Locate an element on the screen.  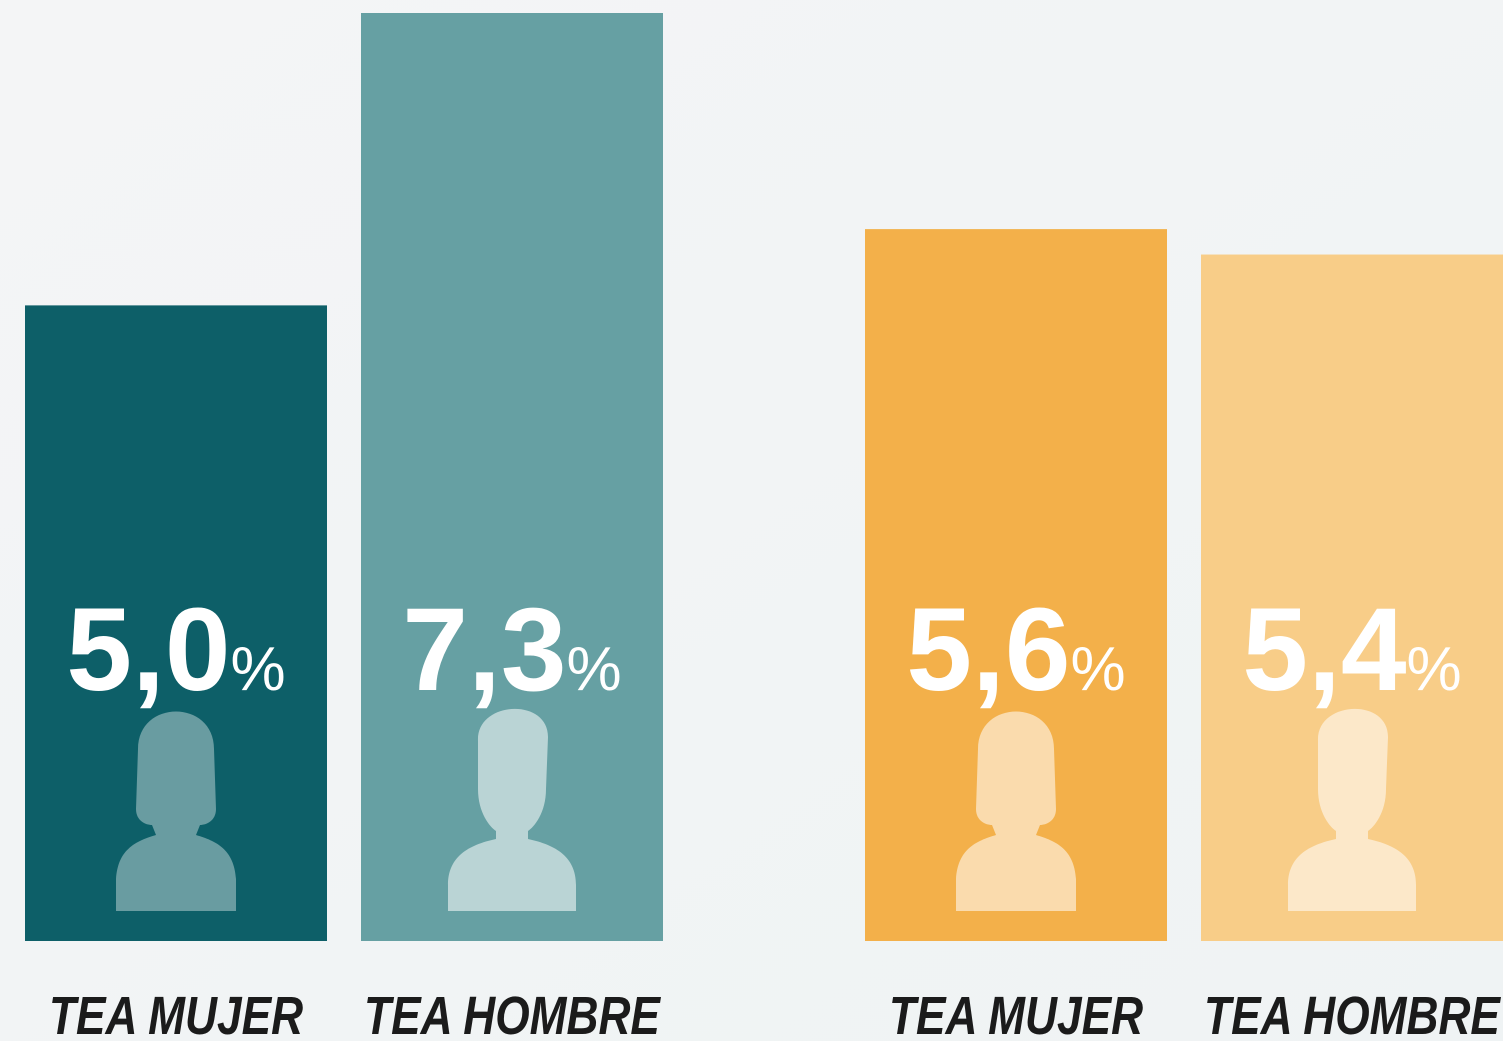
value-label: 7,3% is located at coordinates (511, 650).